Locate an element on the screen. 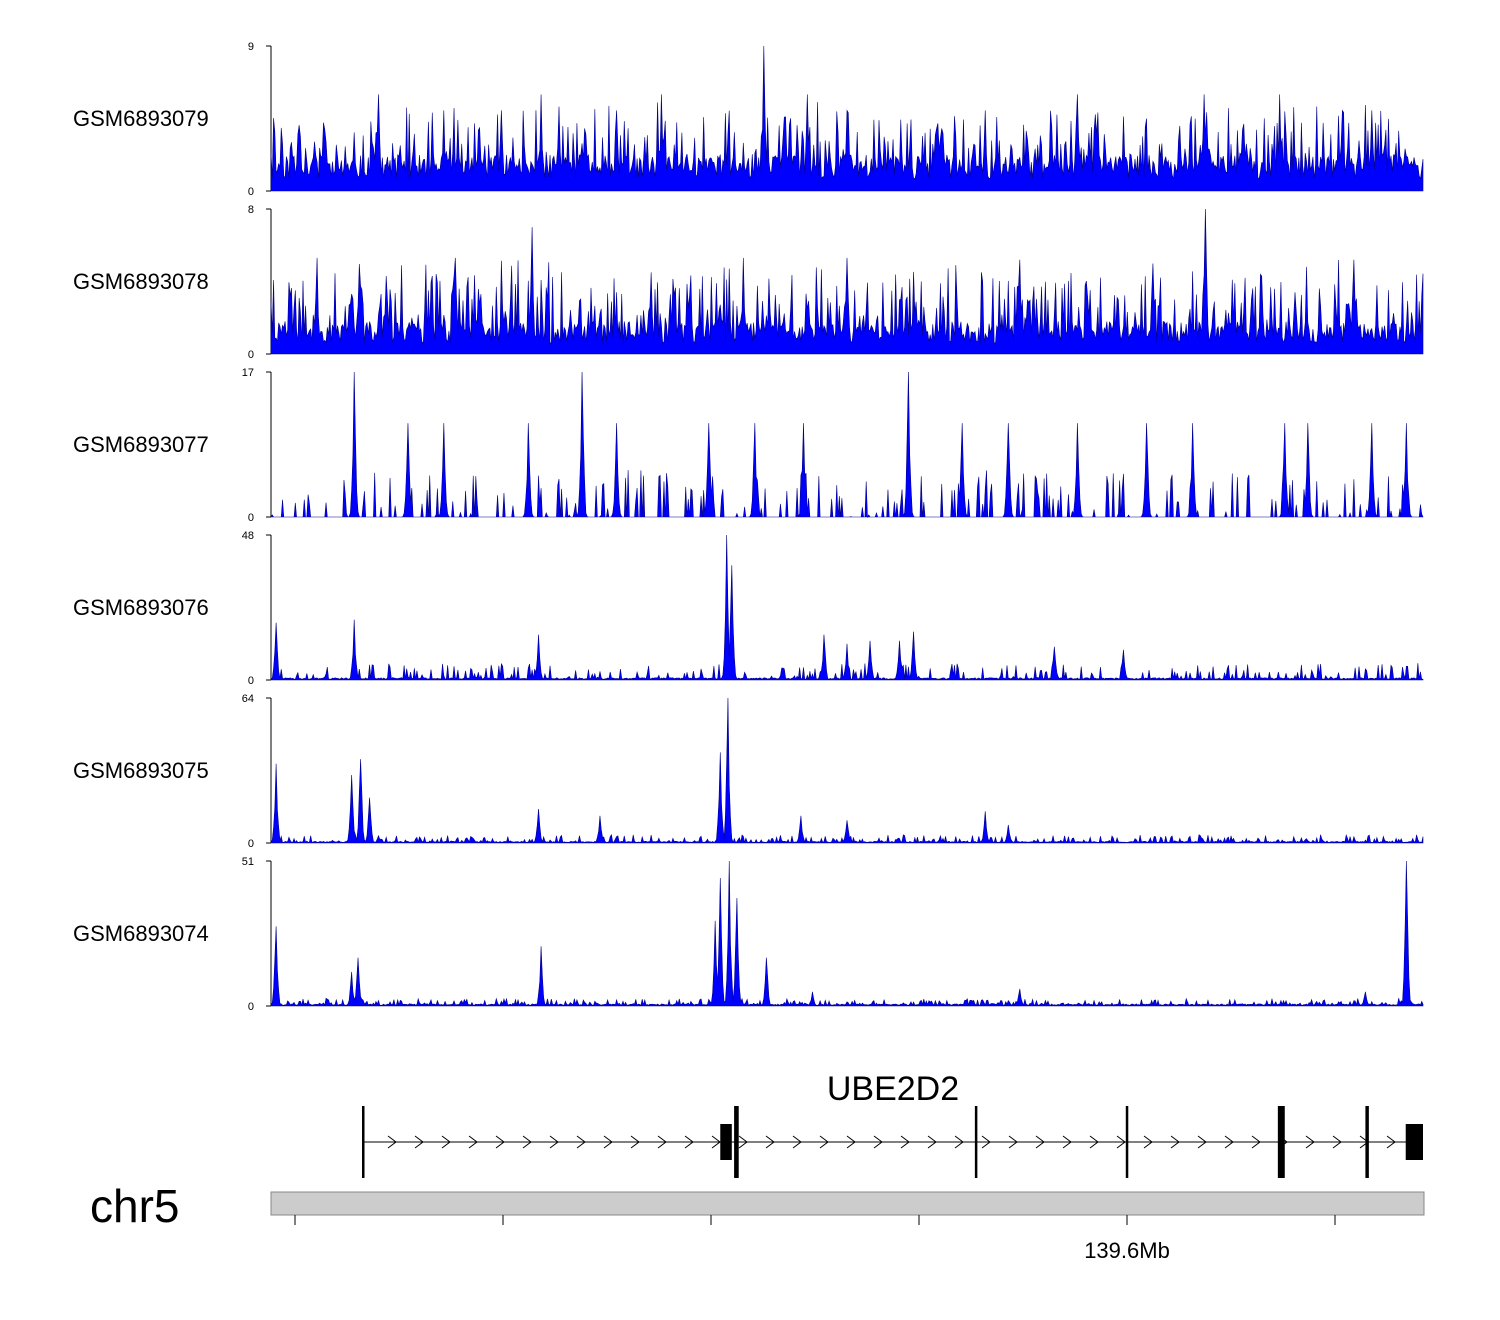  track-GSM6893079: GSM6893079 9 0 is located at coordinates (748, 119).